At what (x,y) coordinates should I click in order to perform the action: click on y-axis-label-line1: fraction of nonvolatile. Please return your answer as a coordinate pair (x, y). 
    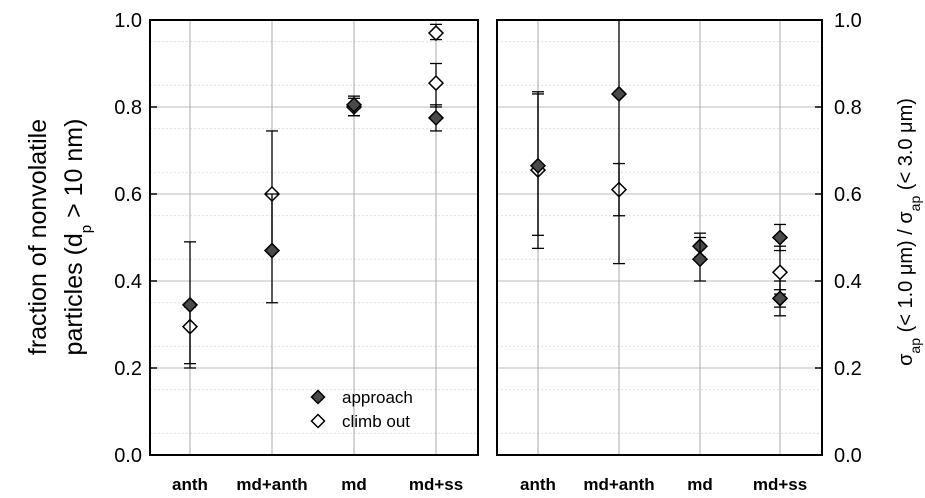
    Looking at the image, I should click on (38, 237).